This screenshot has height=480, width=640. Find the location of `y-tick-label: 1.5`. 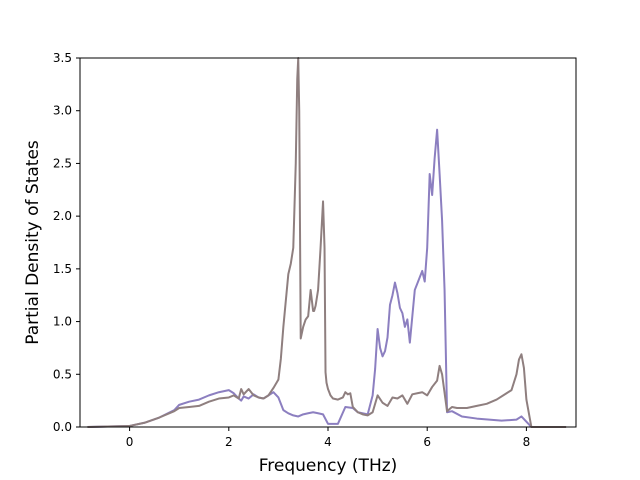

y-tick-label: 1.5 is located at coordinates (62, 269).